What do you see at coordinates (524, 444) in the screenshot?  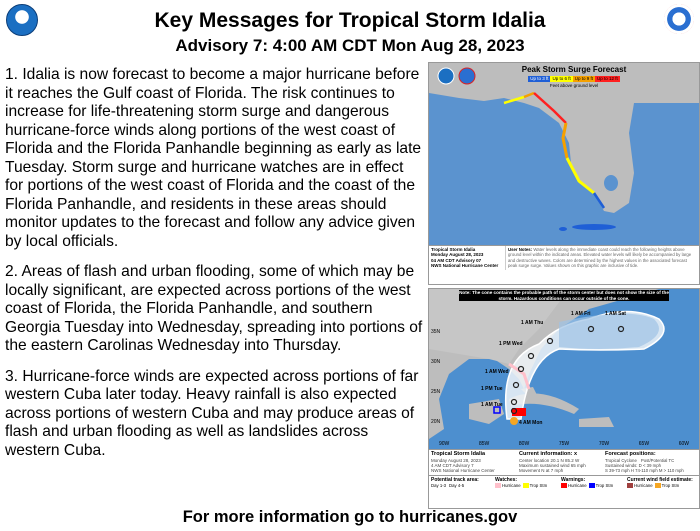 I see `lon-label: 80W` at bounding box center [524, 444].